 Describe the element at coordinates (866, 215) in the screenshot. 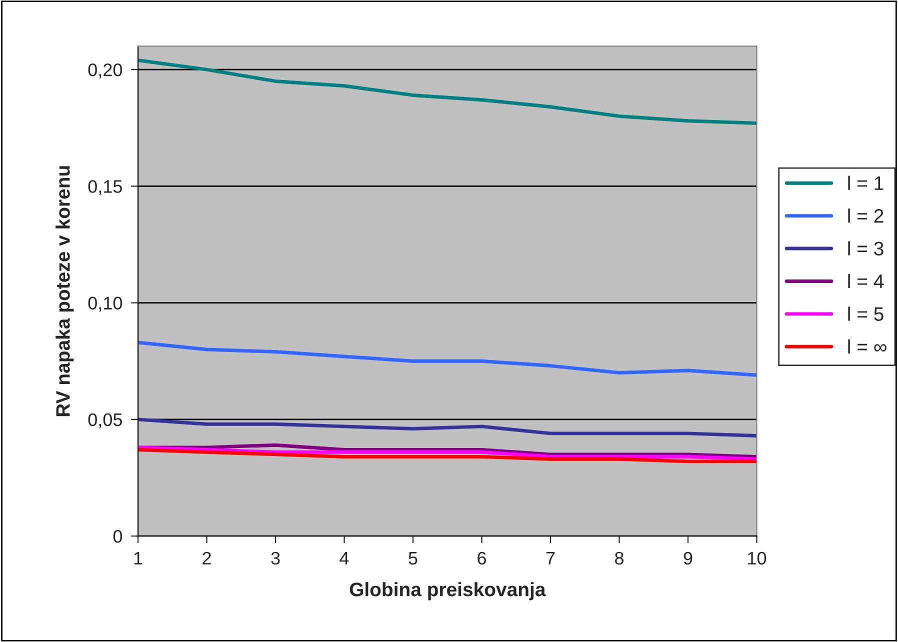

I see `legend-label: l = 2` at that location.